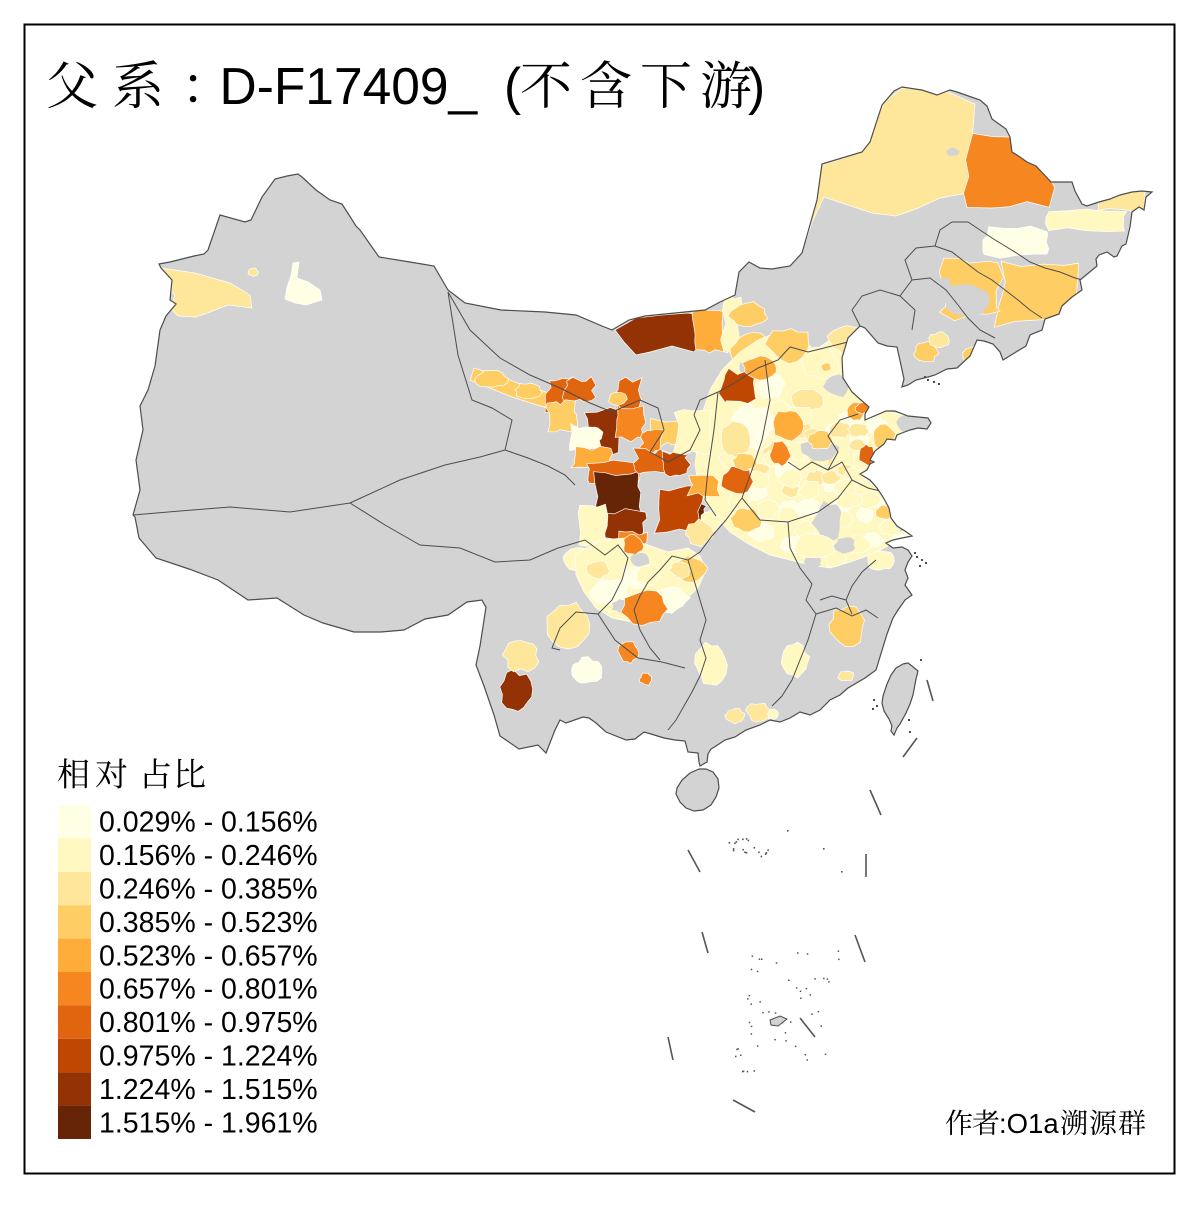  I want to click on svg-text: :O1a, so click(1029, 1123).